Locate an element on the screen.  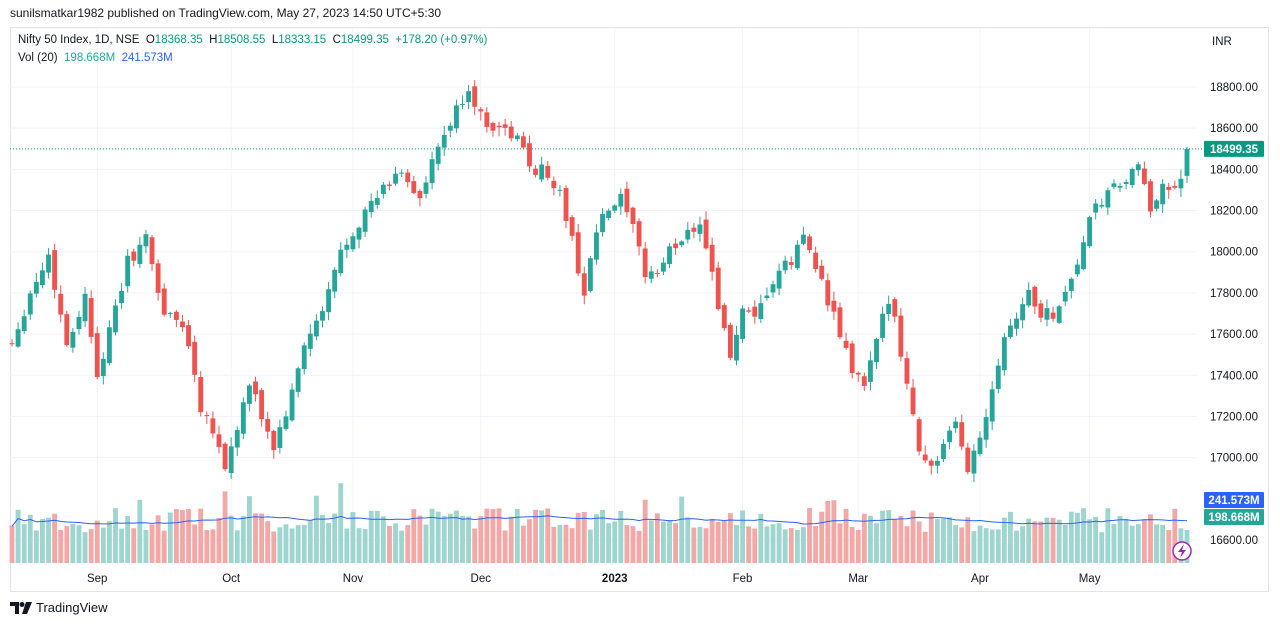
high-label: H is located at coordinates (213, 40).